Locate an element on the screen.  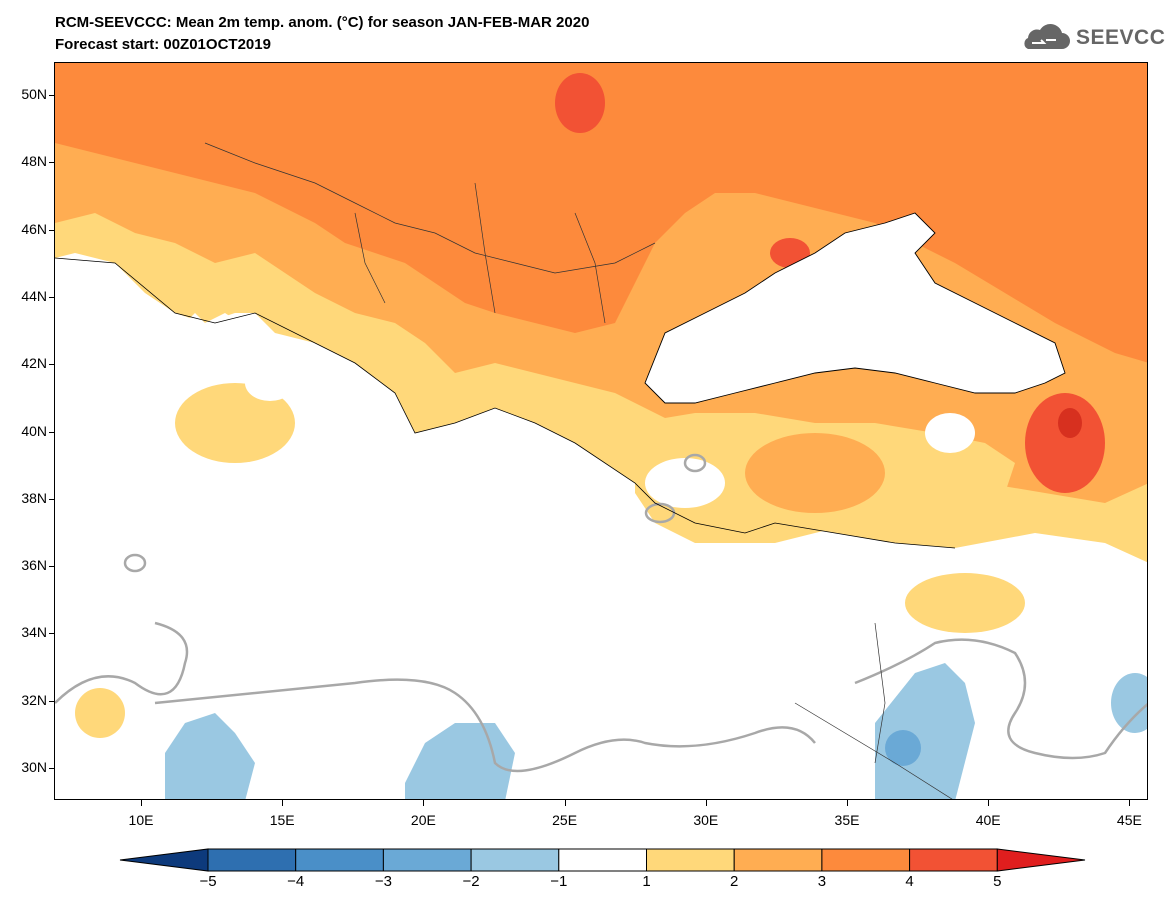
colorbar-tick-label: −4 is located at coordinates (296, 881).